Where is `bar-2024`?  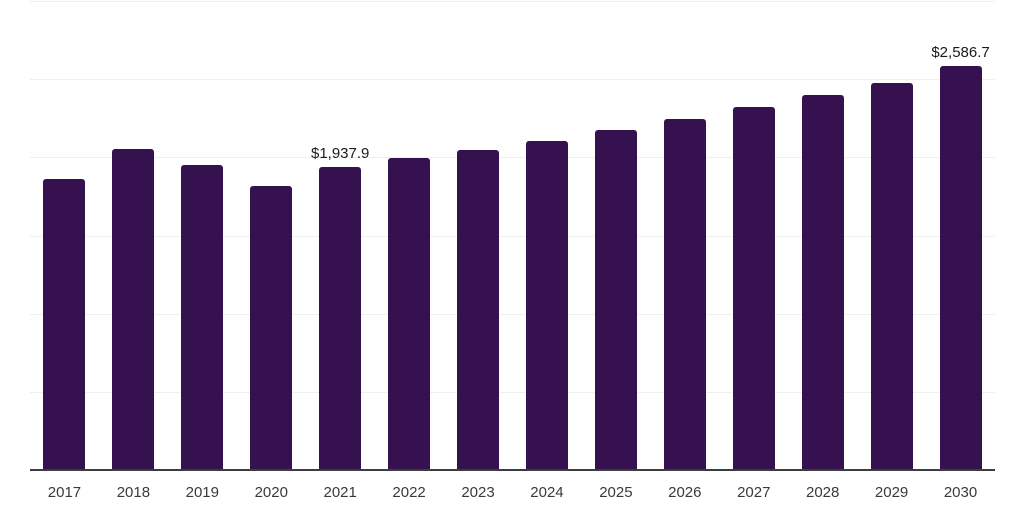
bar-2024 is located at coordinates (546, 305).